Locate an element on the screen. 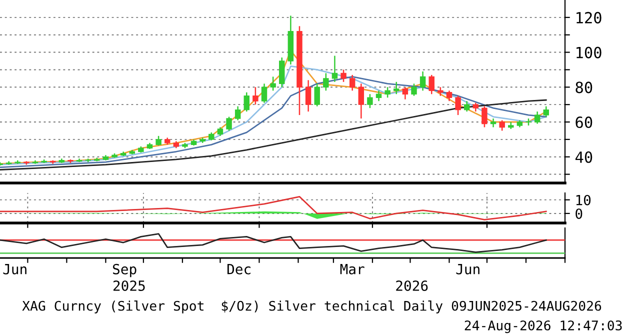 The image size is (624, 334). x-tick-label: Sep is located at coordinates (124, 271).